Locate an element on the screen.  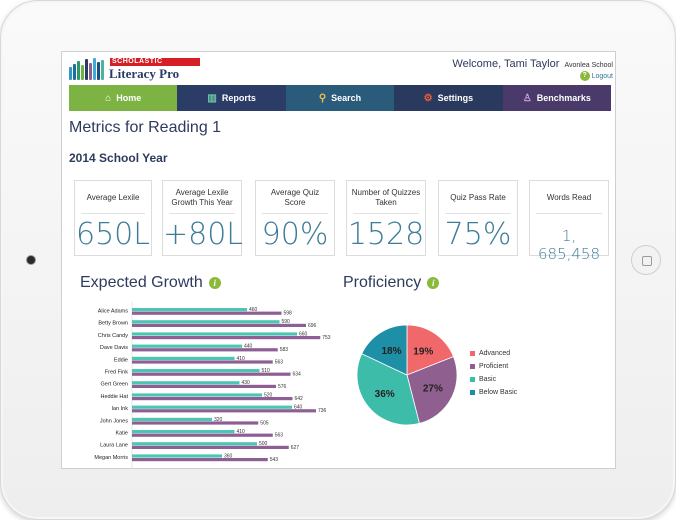
expected-growth-heading: Expected Growth i is located at coordinates (150, 283).